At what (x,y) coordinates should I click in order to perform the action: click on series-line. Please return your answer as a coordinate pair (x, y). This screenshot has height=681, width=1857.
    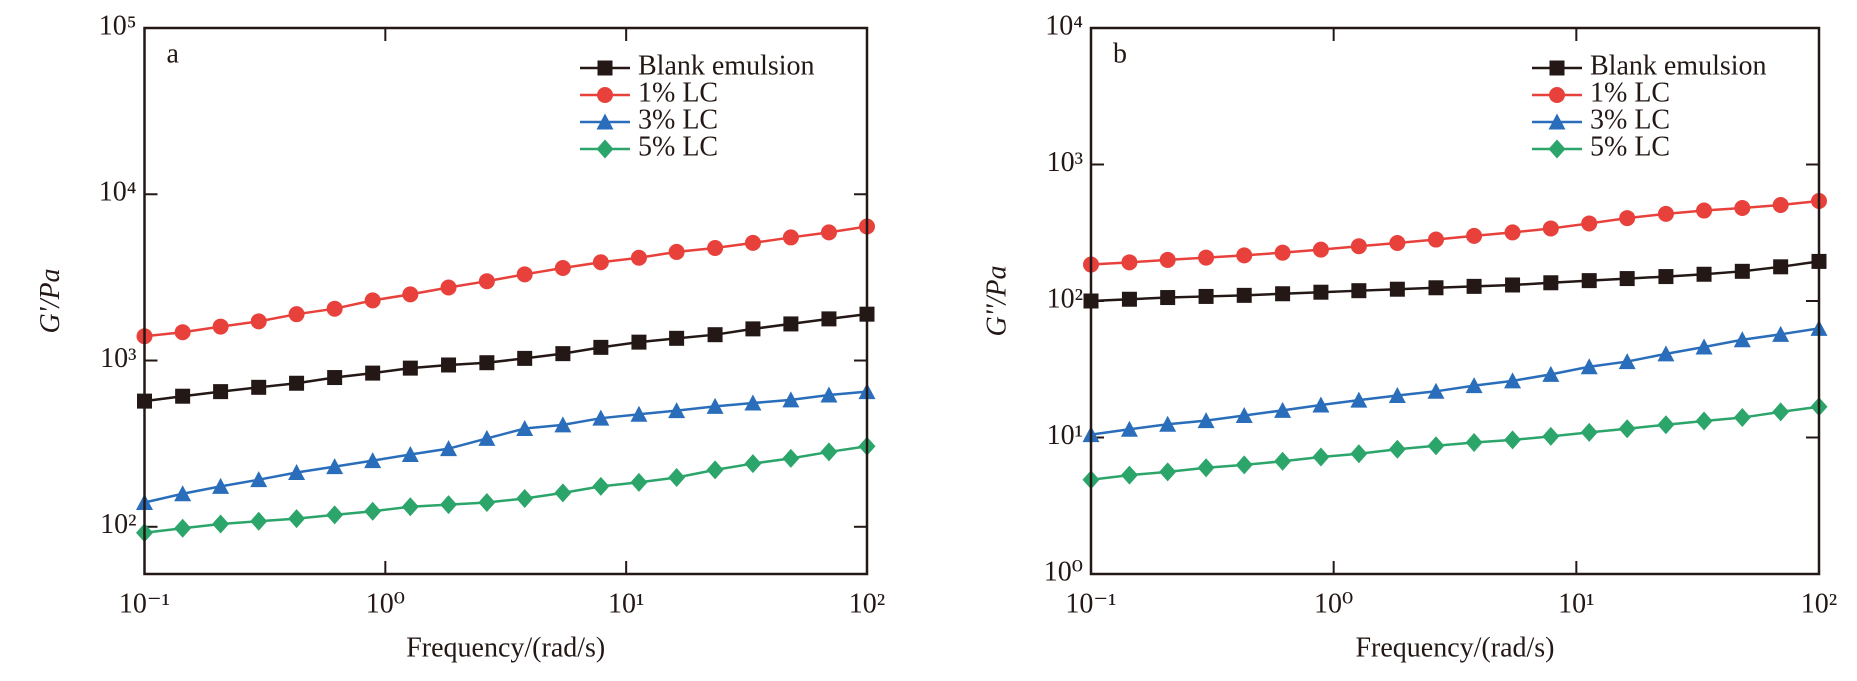
    Looking at the image, I should click on (506, 447).